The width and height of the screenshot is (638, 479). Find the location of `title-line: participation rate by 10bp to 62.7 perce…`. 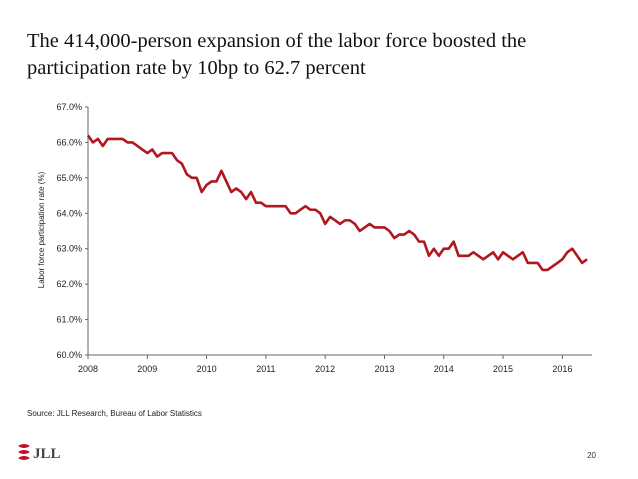

title-line: participation rate by 10bp to 62.7 perce… is located at coordinates (196, 68).